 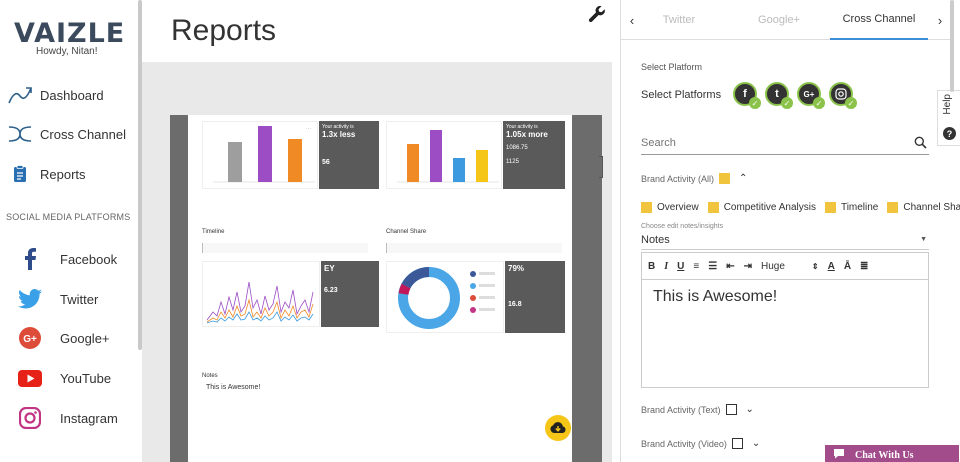 I want to click on chat-with-us-button: Chat With Us, so click(x=892, y=453).